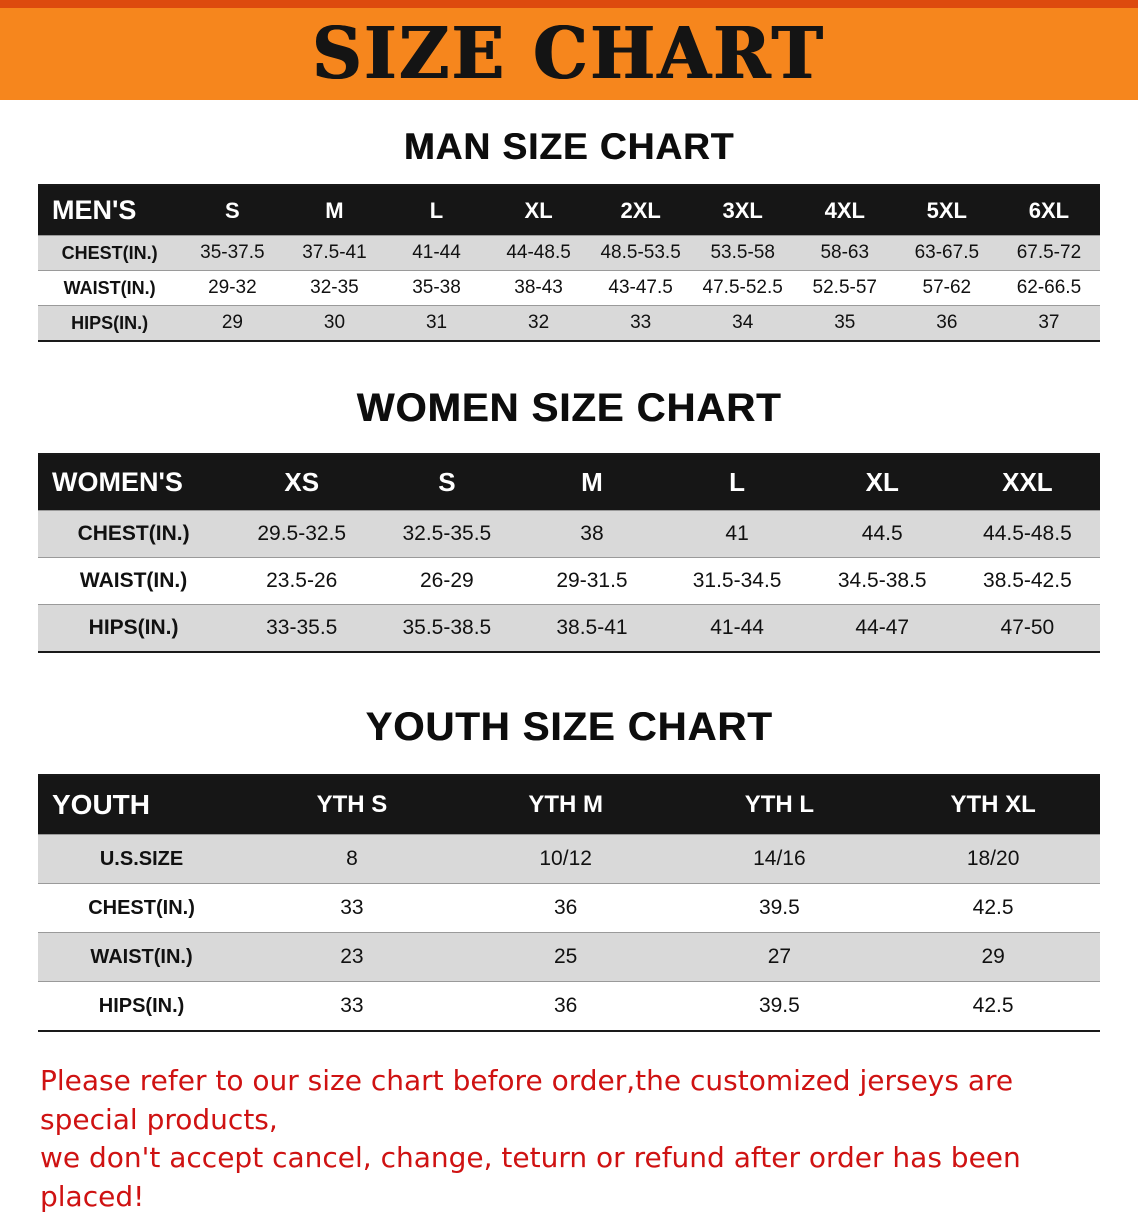 This screenshot has width=1138, height=1217. What do you see at coordinates (882, 534) in the screenshot?
I see `table-cell: 44.5` at bounding box center [882, 534].